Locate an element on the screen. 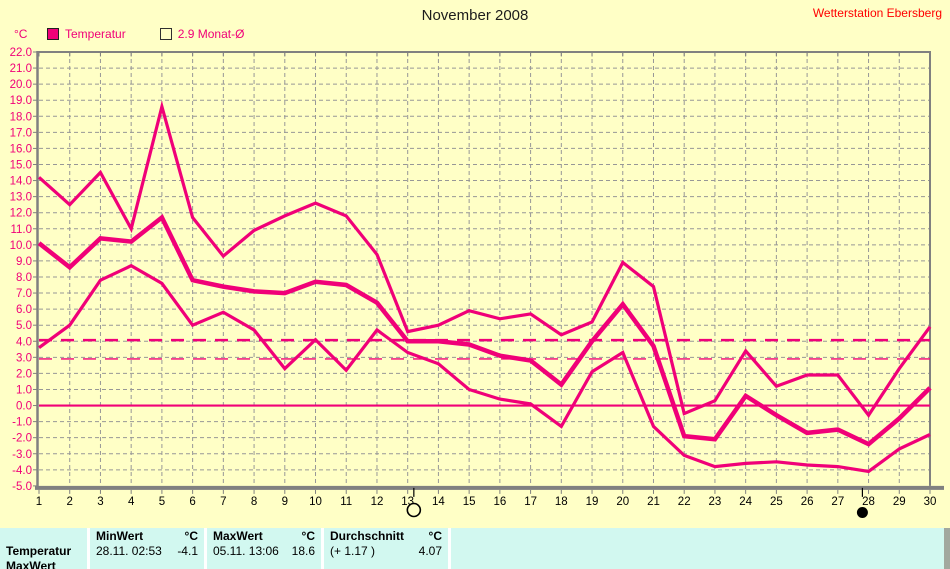  x-tick-label: 5 is located at coordinates (162, 502).